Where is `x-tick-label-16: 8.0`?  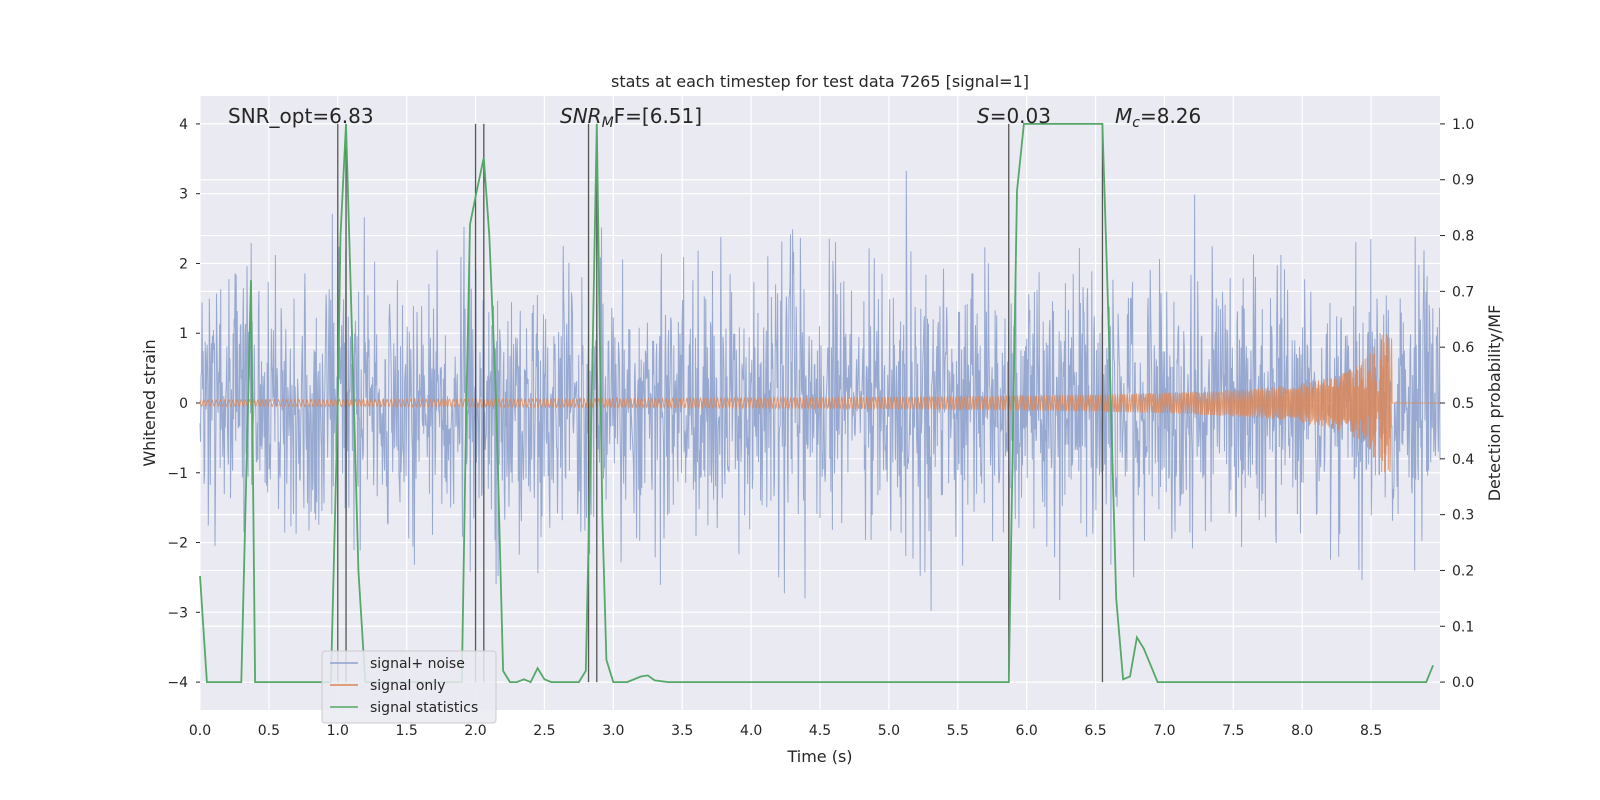
x-tick-label-16: 8.0 is located at coordinates (1302, 731).